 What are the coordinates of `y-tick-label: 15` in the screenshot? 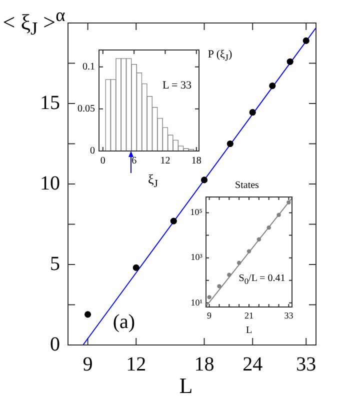 It's located at (50, 103).